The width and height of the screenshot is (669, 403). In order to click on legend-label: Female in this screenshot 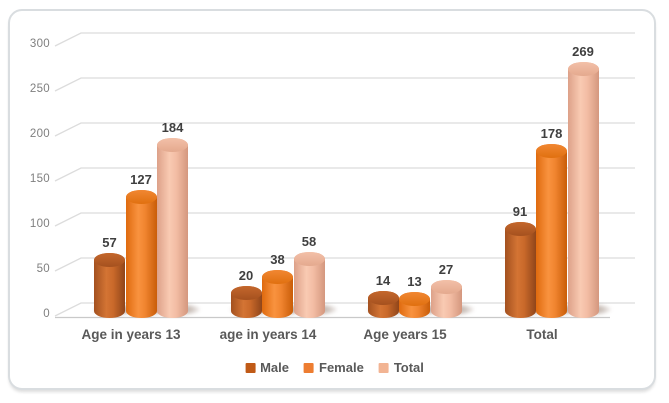, I will do `click(341, 367)`.